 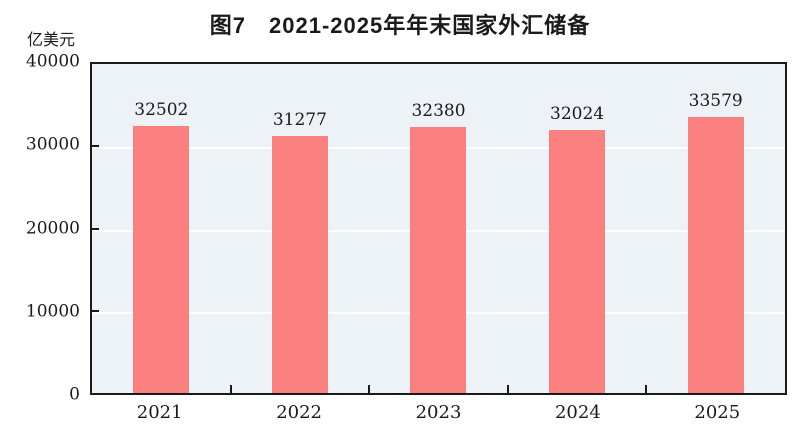 I want to click on bar: 33579, so click(x=715, y=242).